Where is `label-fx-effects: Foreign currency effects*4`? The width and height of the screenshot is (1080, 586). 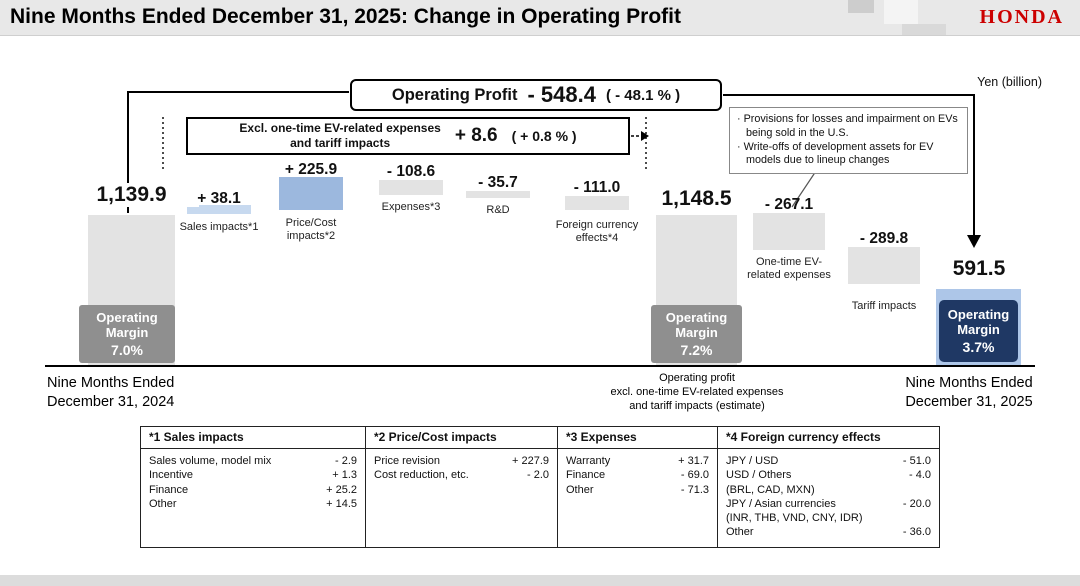
label-fx-effects: Foreign currency effects*4 is located at coordinates (597, 232).